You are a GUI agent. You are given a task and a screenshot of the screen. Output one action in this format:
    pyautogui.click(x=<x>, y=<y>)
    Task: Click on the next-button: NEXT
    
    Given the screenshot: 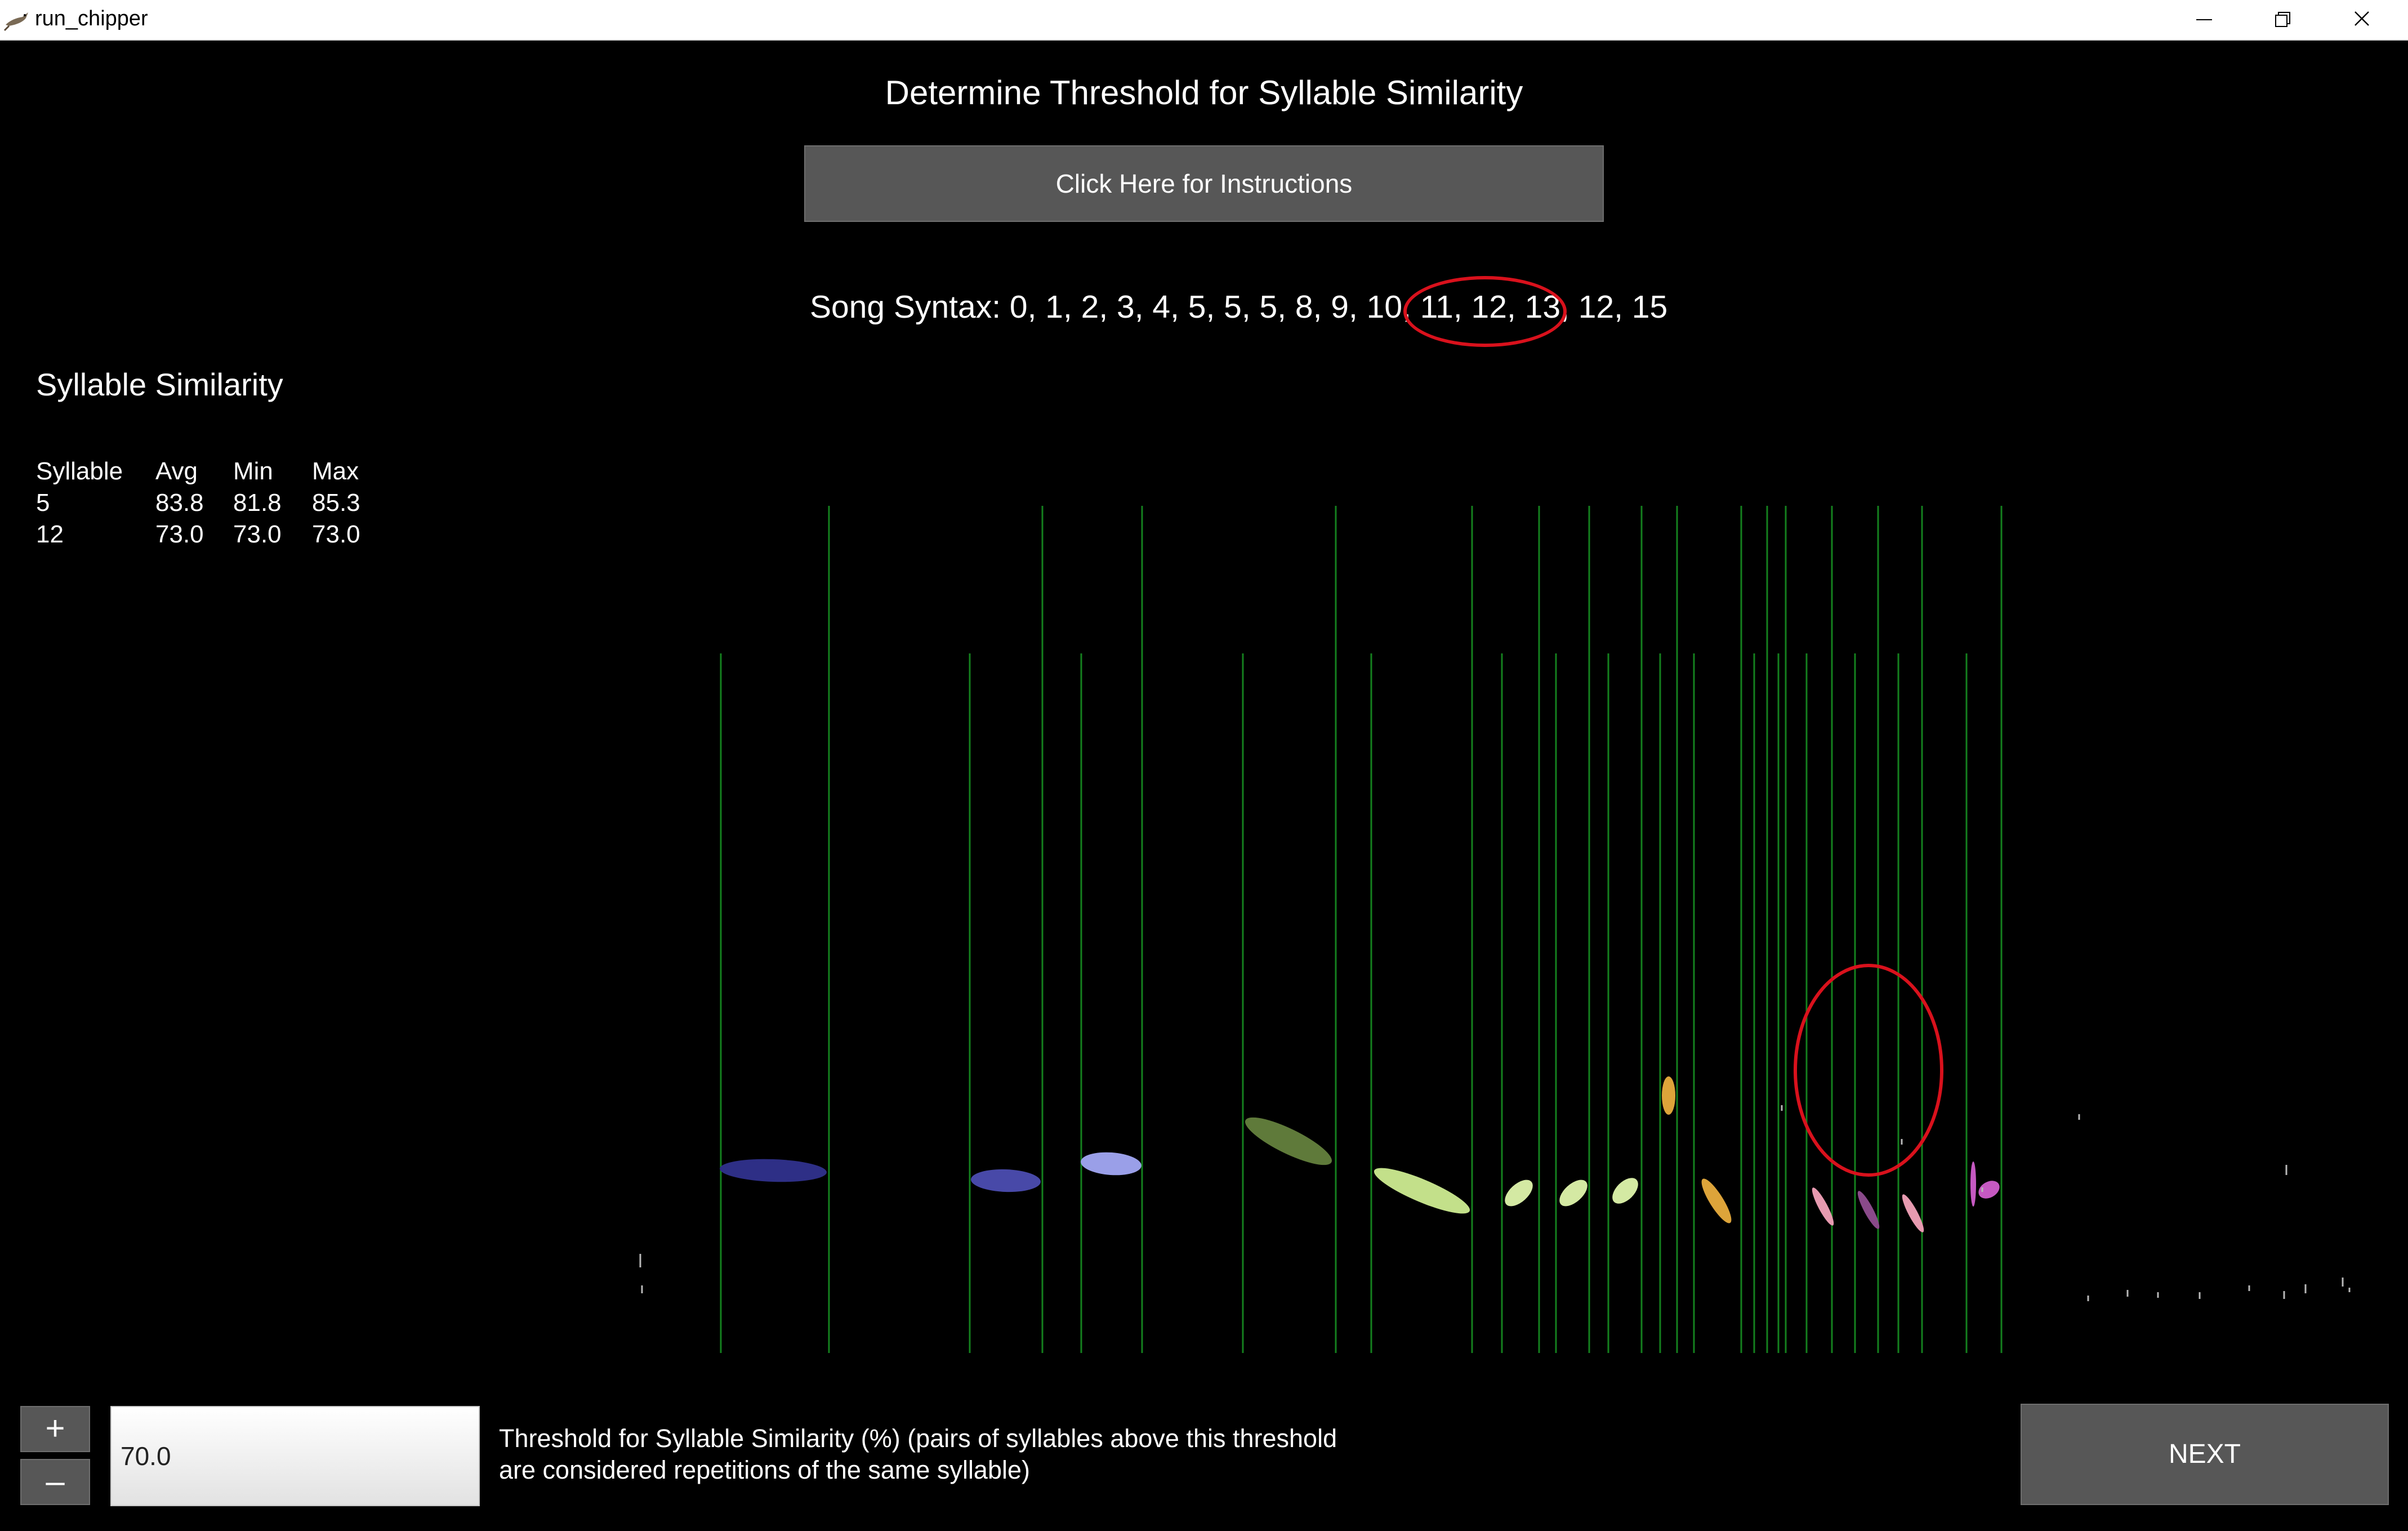 What is the action you would take?
    pyautogui.click(x=2205, y=1454)
    